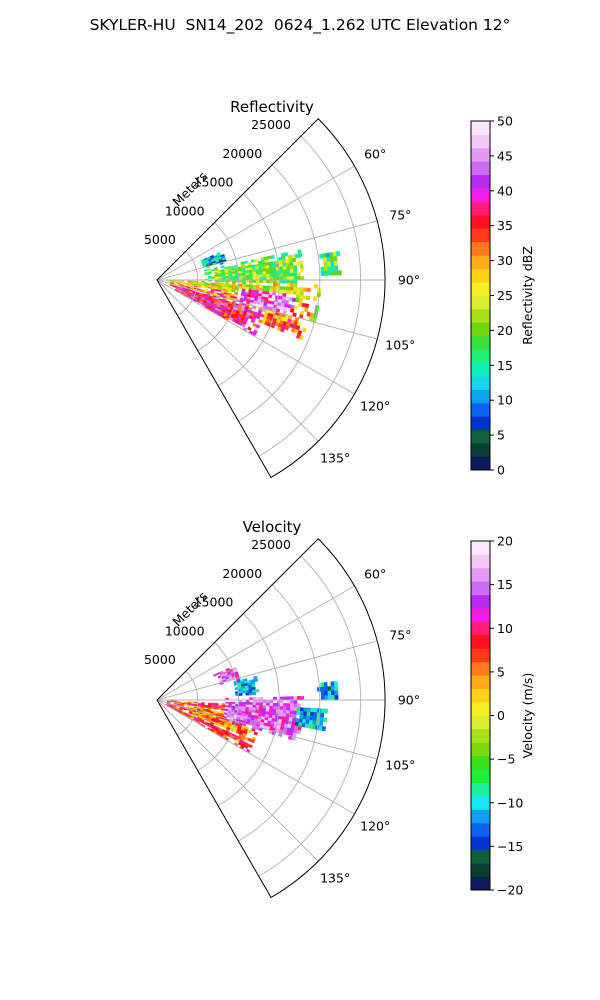  I want to click on colorbar-tick-label: −10, so click(510, 802).